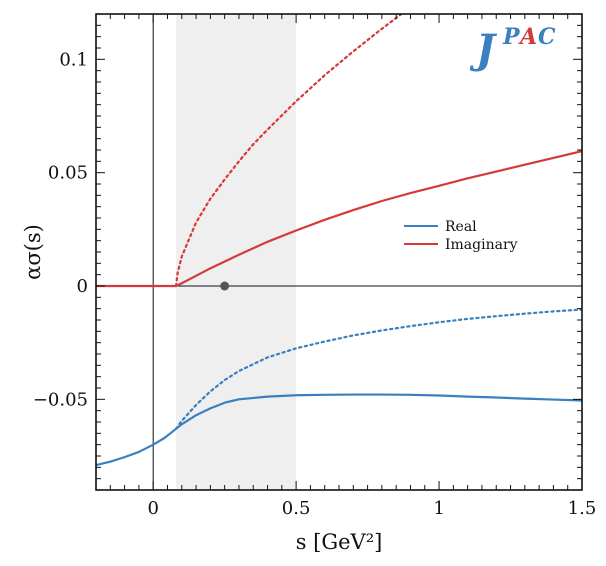 This screenshot has height=566, width=606. I want to click on legend-label-real: Real, so click(461, 227).